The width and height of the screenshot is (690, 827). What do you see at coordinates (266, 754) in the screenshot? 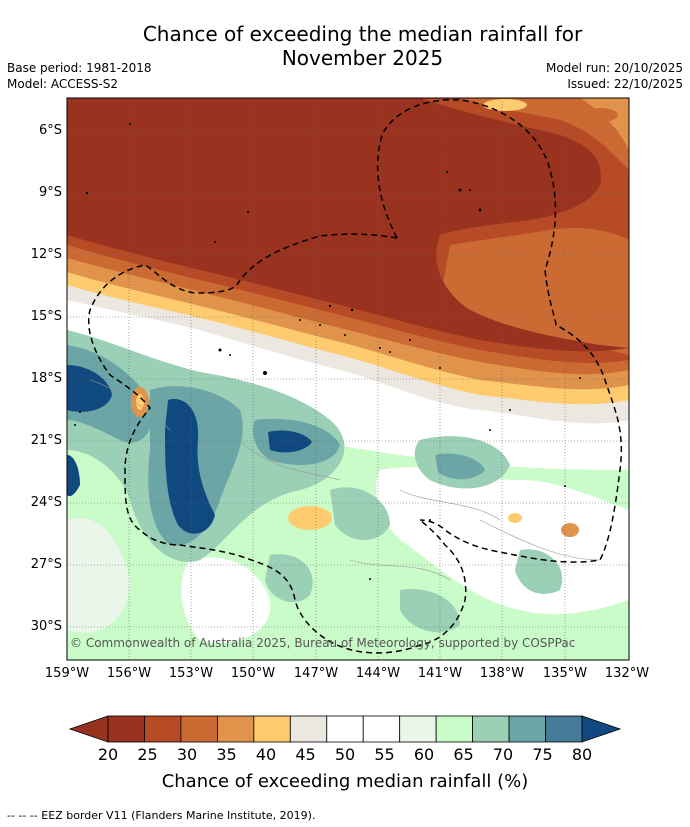
I see `colorbar-tick-40: 40` at bounding box center [266, 754].